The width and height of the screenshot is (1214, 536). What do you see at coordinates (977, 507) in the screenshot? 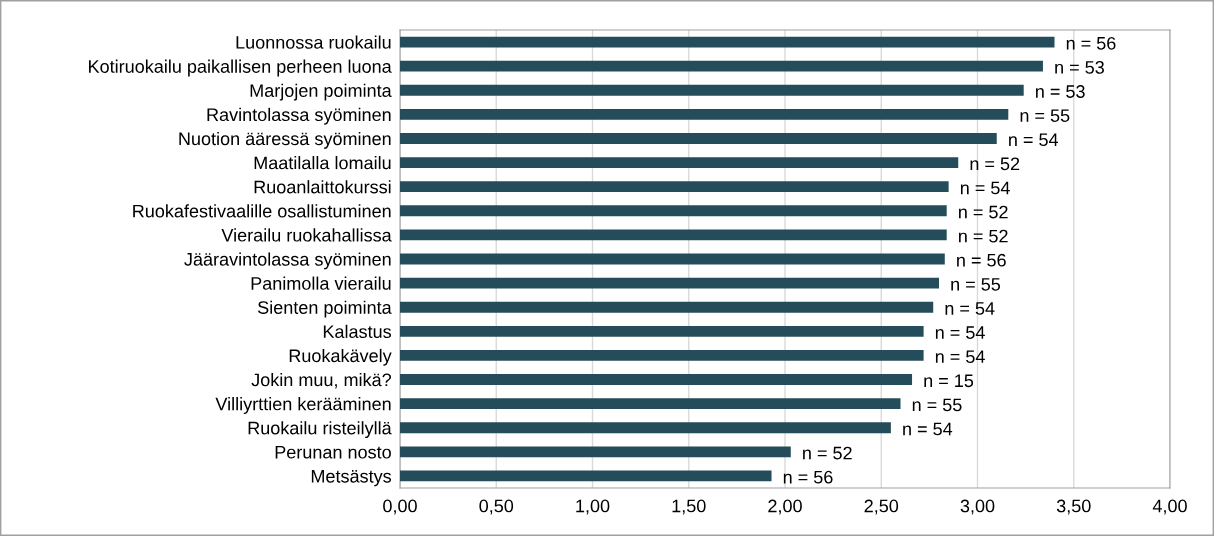
I see `x-tick-label: 3,00` at bounding box center [977, 507].